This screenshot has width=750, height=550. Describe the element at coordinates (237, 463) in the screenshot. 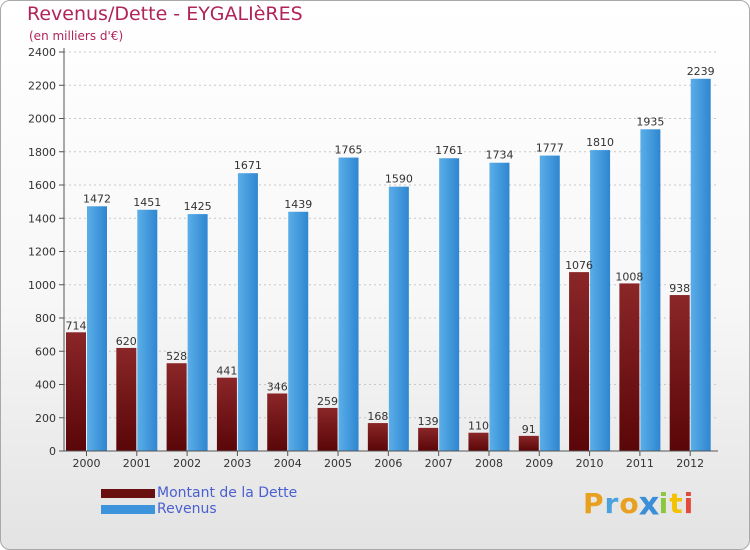

I see `x-tick-label: 2003` at that location.